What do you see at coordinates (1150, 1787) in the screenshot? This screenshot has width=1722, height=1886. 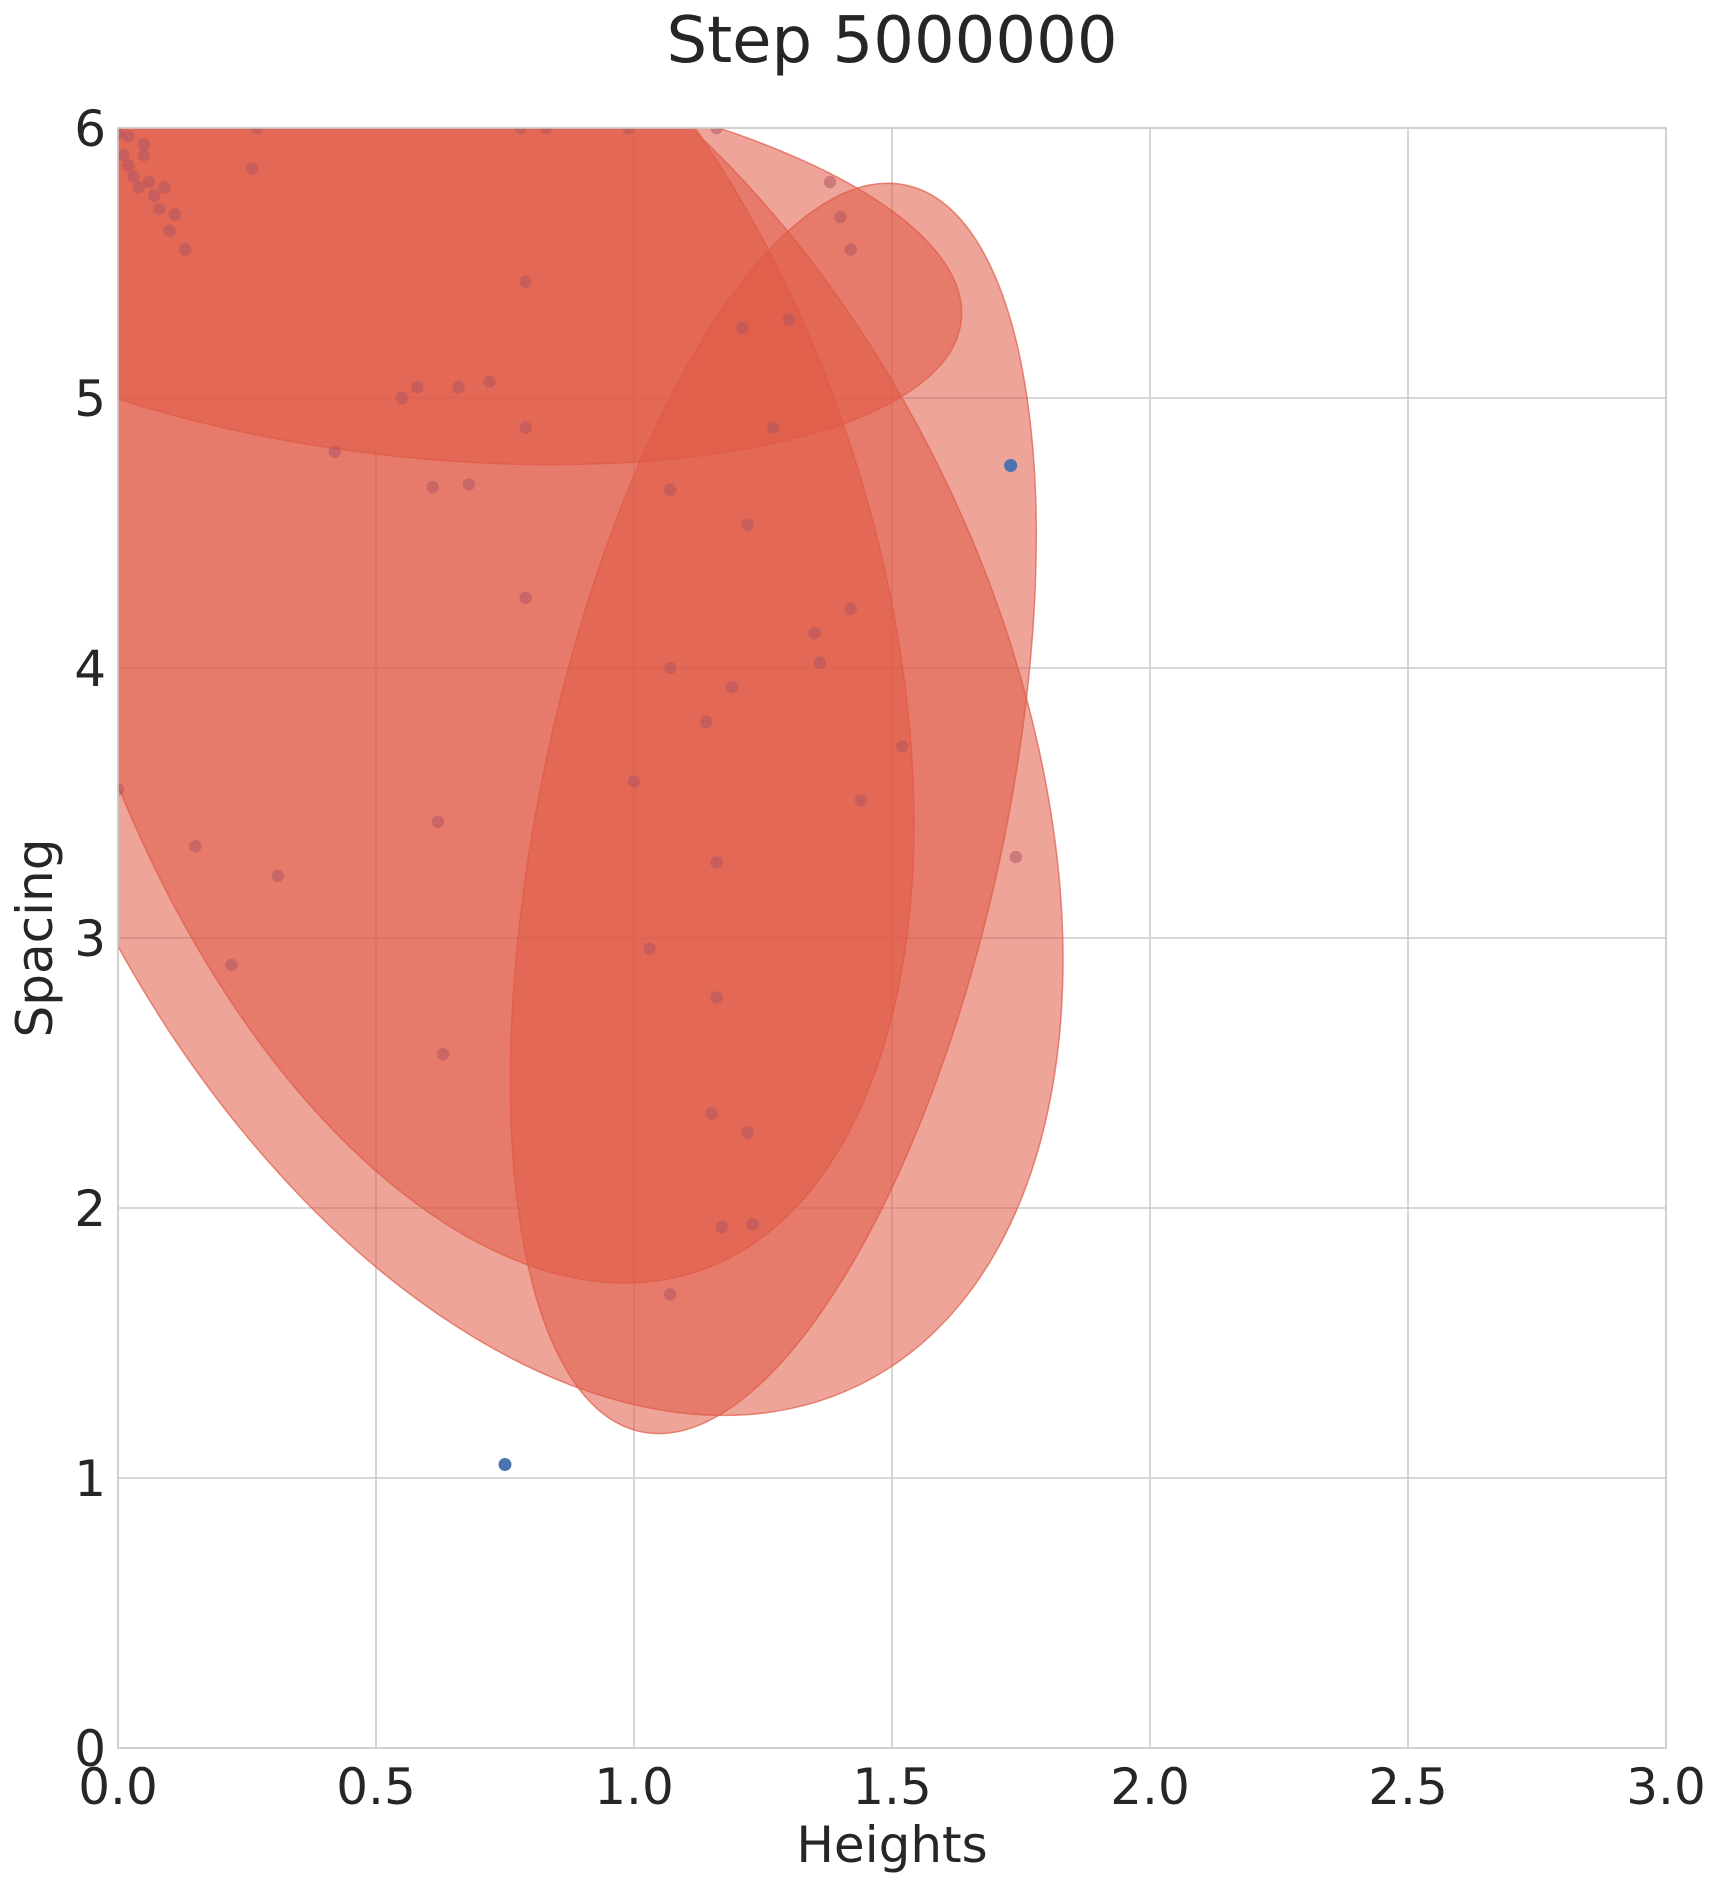 I see `x-tick-label: 2.0` at bounding box center [1150, 1787].